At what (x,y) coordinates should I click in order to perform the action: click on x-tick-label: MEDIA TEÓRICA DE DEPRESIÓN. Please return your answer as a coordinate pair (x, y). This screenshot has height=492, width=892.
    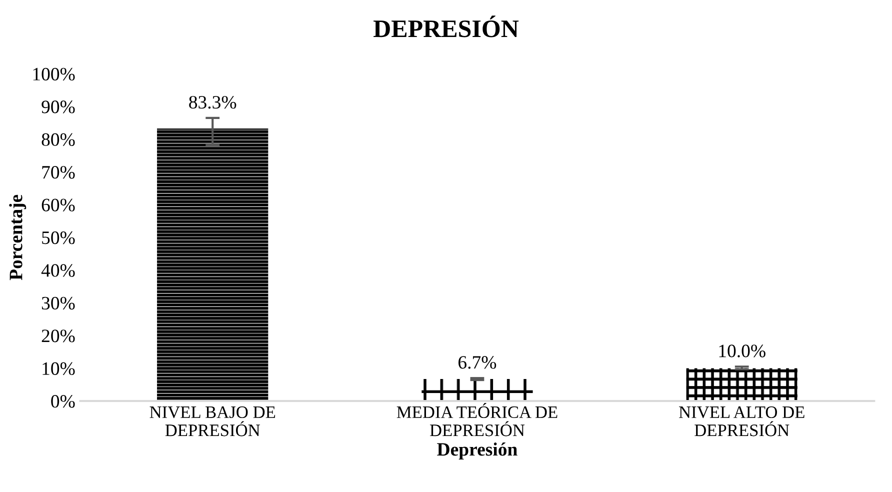
    Looking at the image, I should click on (477, 419).